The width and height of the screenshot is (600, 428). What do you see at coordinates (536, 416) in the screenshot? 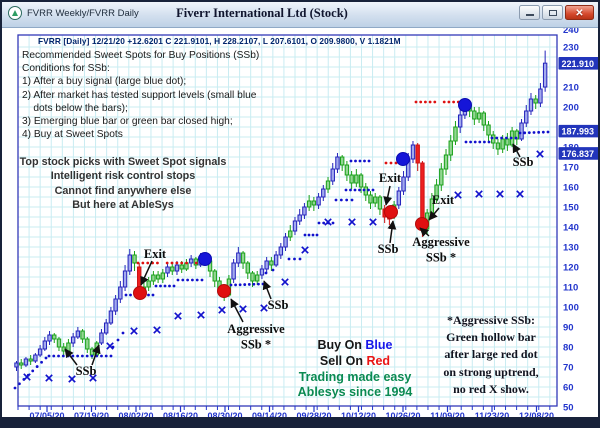
I see `x-axis-label: 12/08/20` at bounding box center [536, 416].